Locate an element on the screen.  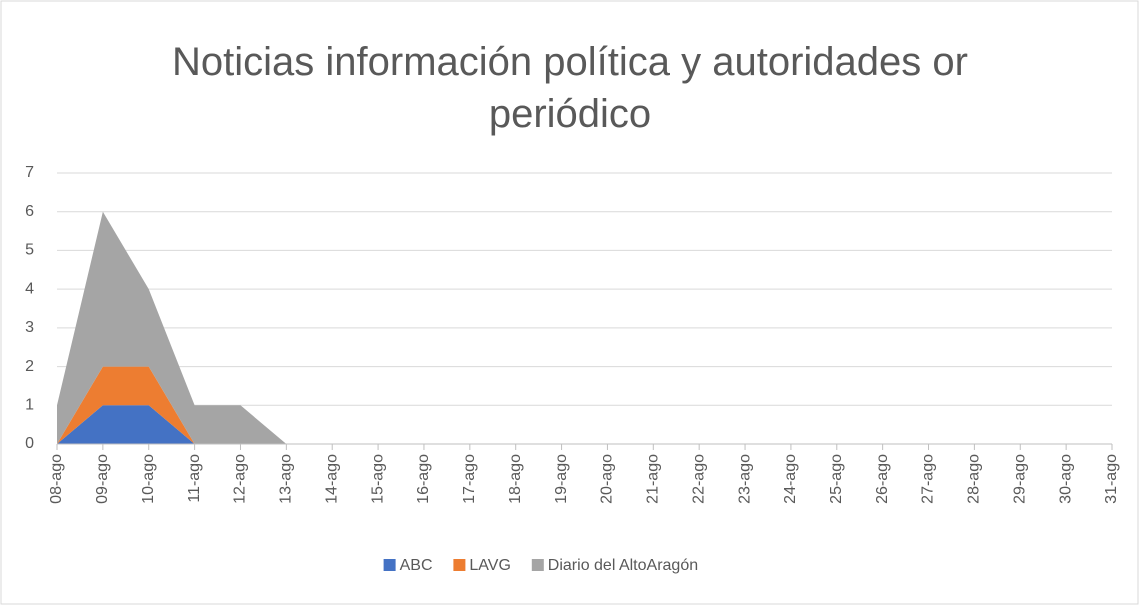
y-tick-label: 5 is located at coordinates (29, 250).